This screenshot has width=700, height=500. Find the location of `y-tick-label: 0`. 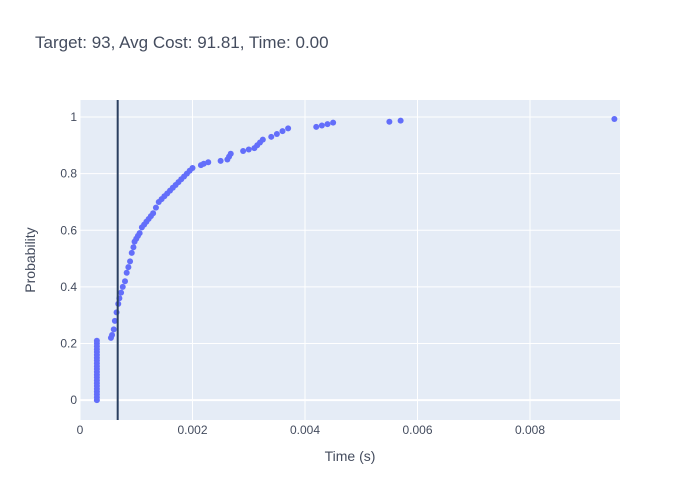

y-tick-label: 0 is located at coordinates (73, 400).